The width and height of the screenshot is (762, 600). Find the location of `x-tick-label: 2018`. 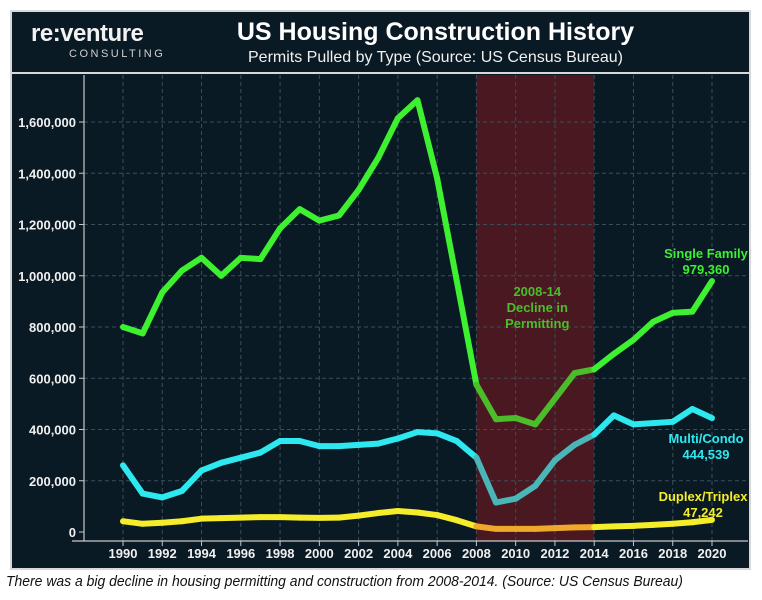

x-tick-label: 2018 is located at coordinates (672, 553).